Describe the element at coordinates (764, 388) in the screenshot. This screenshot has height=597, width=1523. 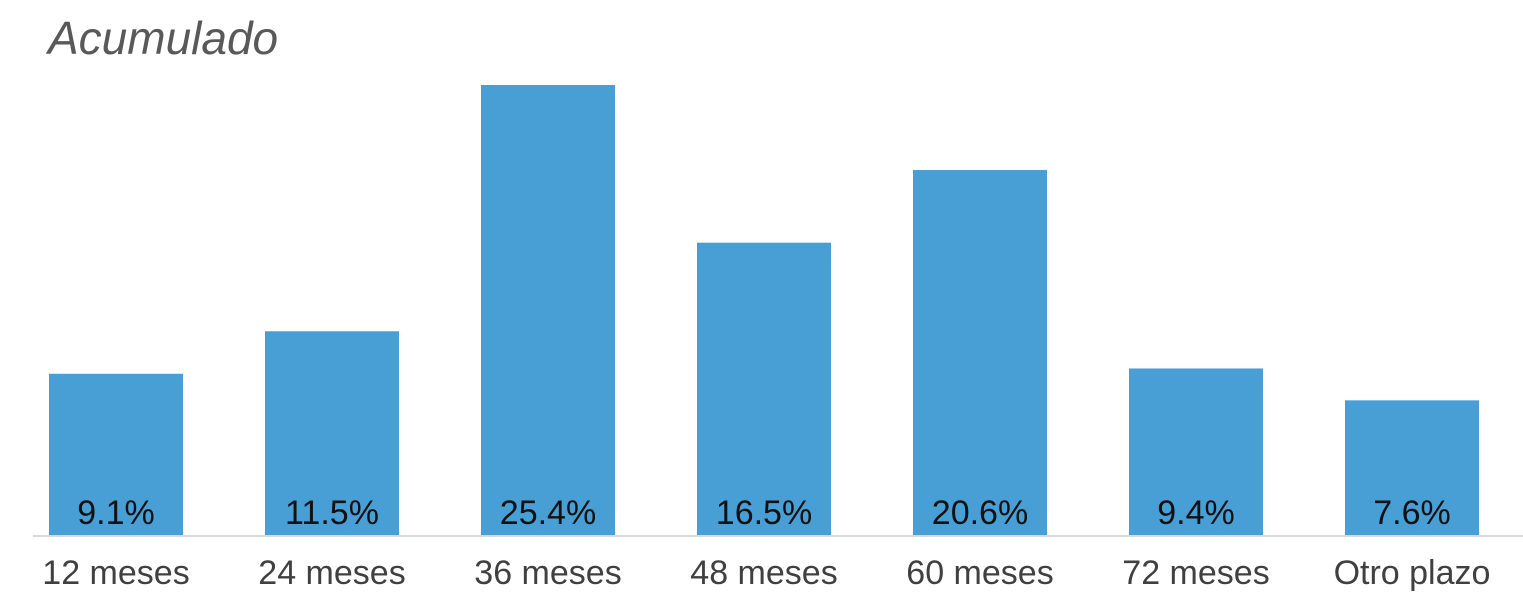
I see `bar-48-meses` at that location.